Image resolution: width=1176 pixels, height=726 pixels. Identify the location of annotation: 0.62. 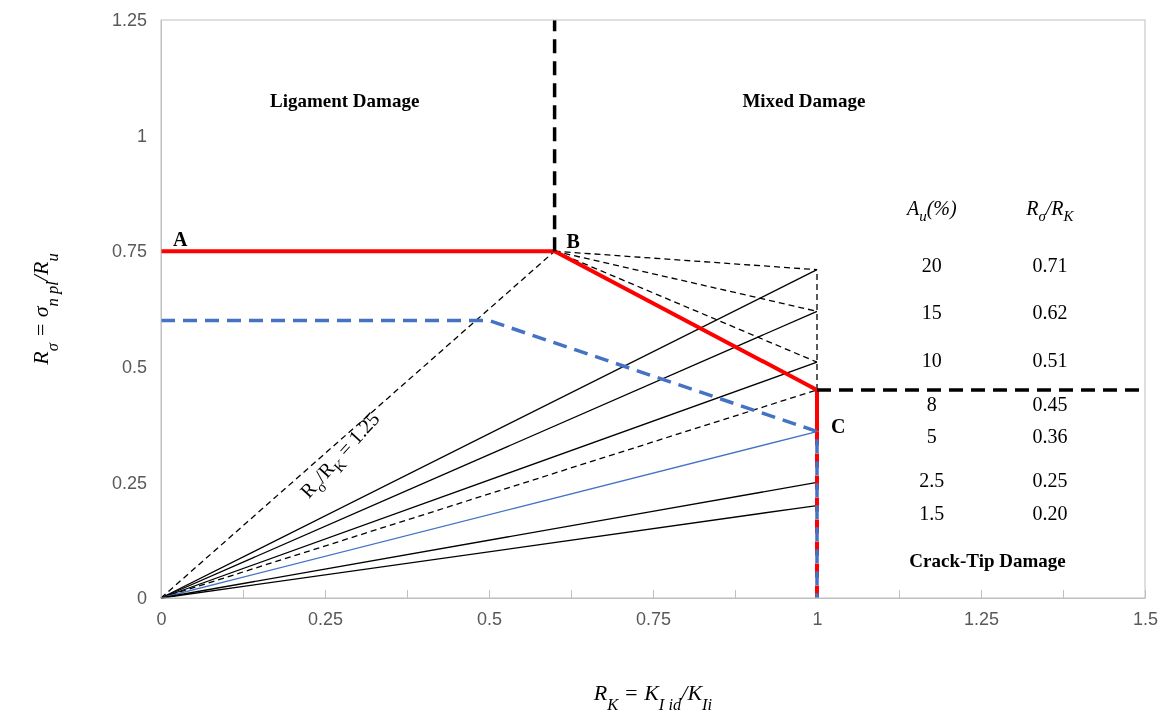
(1050, 311).